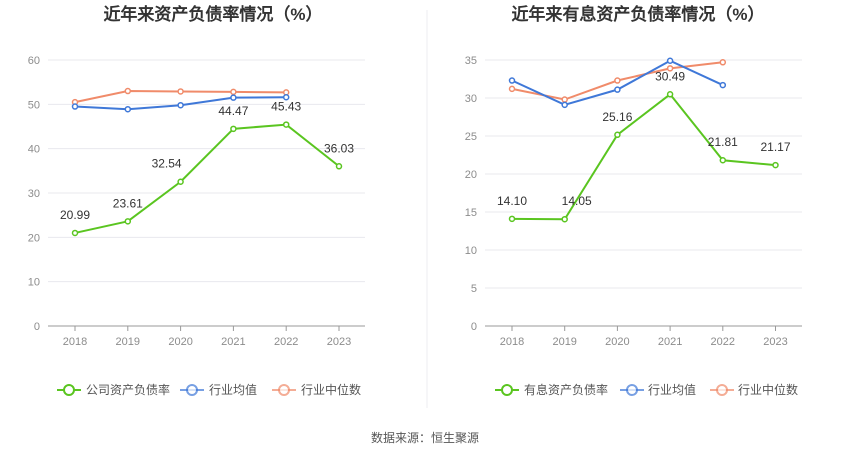 The height and width of the screenshot is (459, 850). What do you see at coordinates (212, 14) in the screenshot?
I see `chart-title: 近年来资产负债率情况（%）` at bounding box center [212, 14].